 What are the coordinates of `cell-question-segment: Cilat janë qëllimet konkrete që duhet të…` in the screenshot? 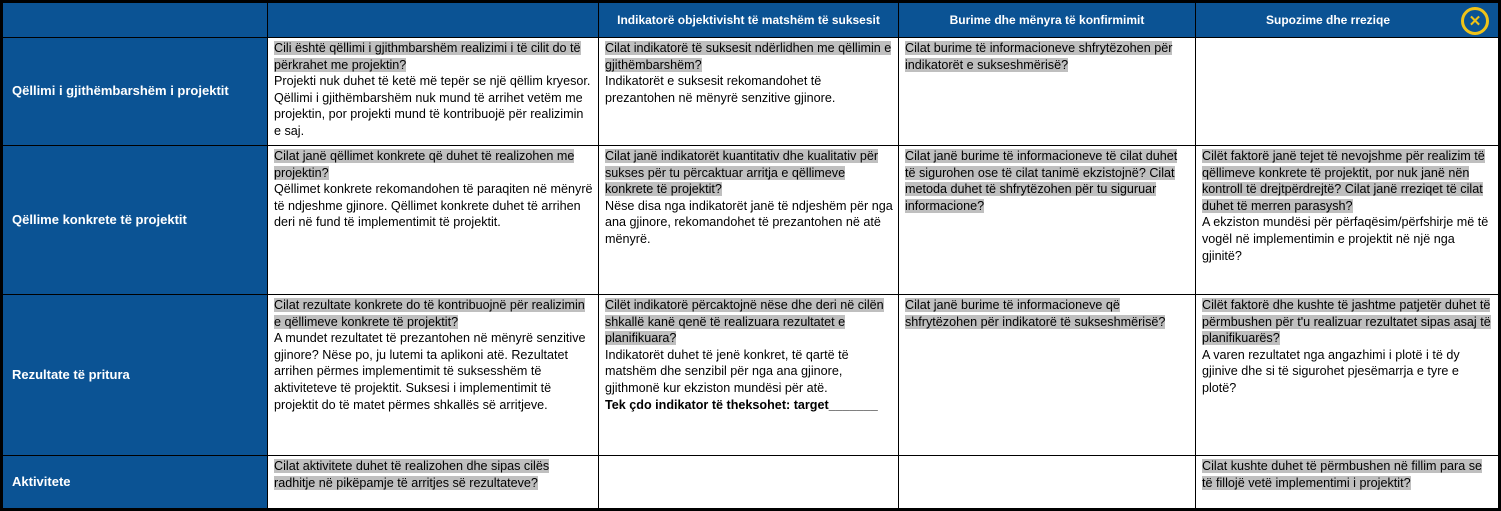 It's located at (424, 164).